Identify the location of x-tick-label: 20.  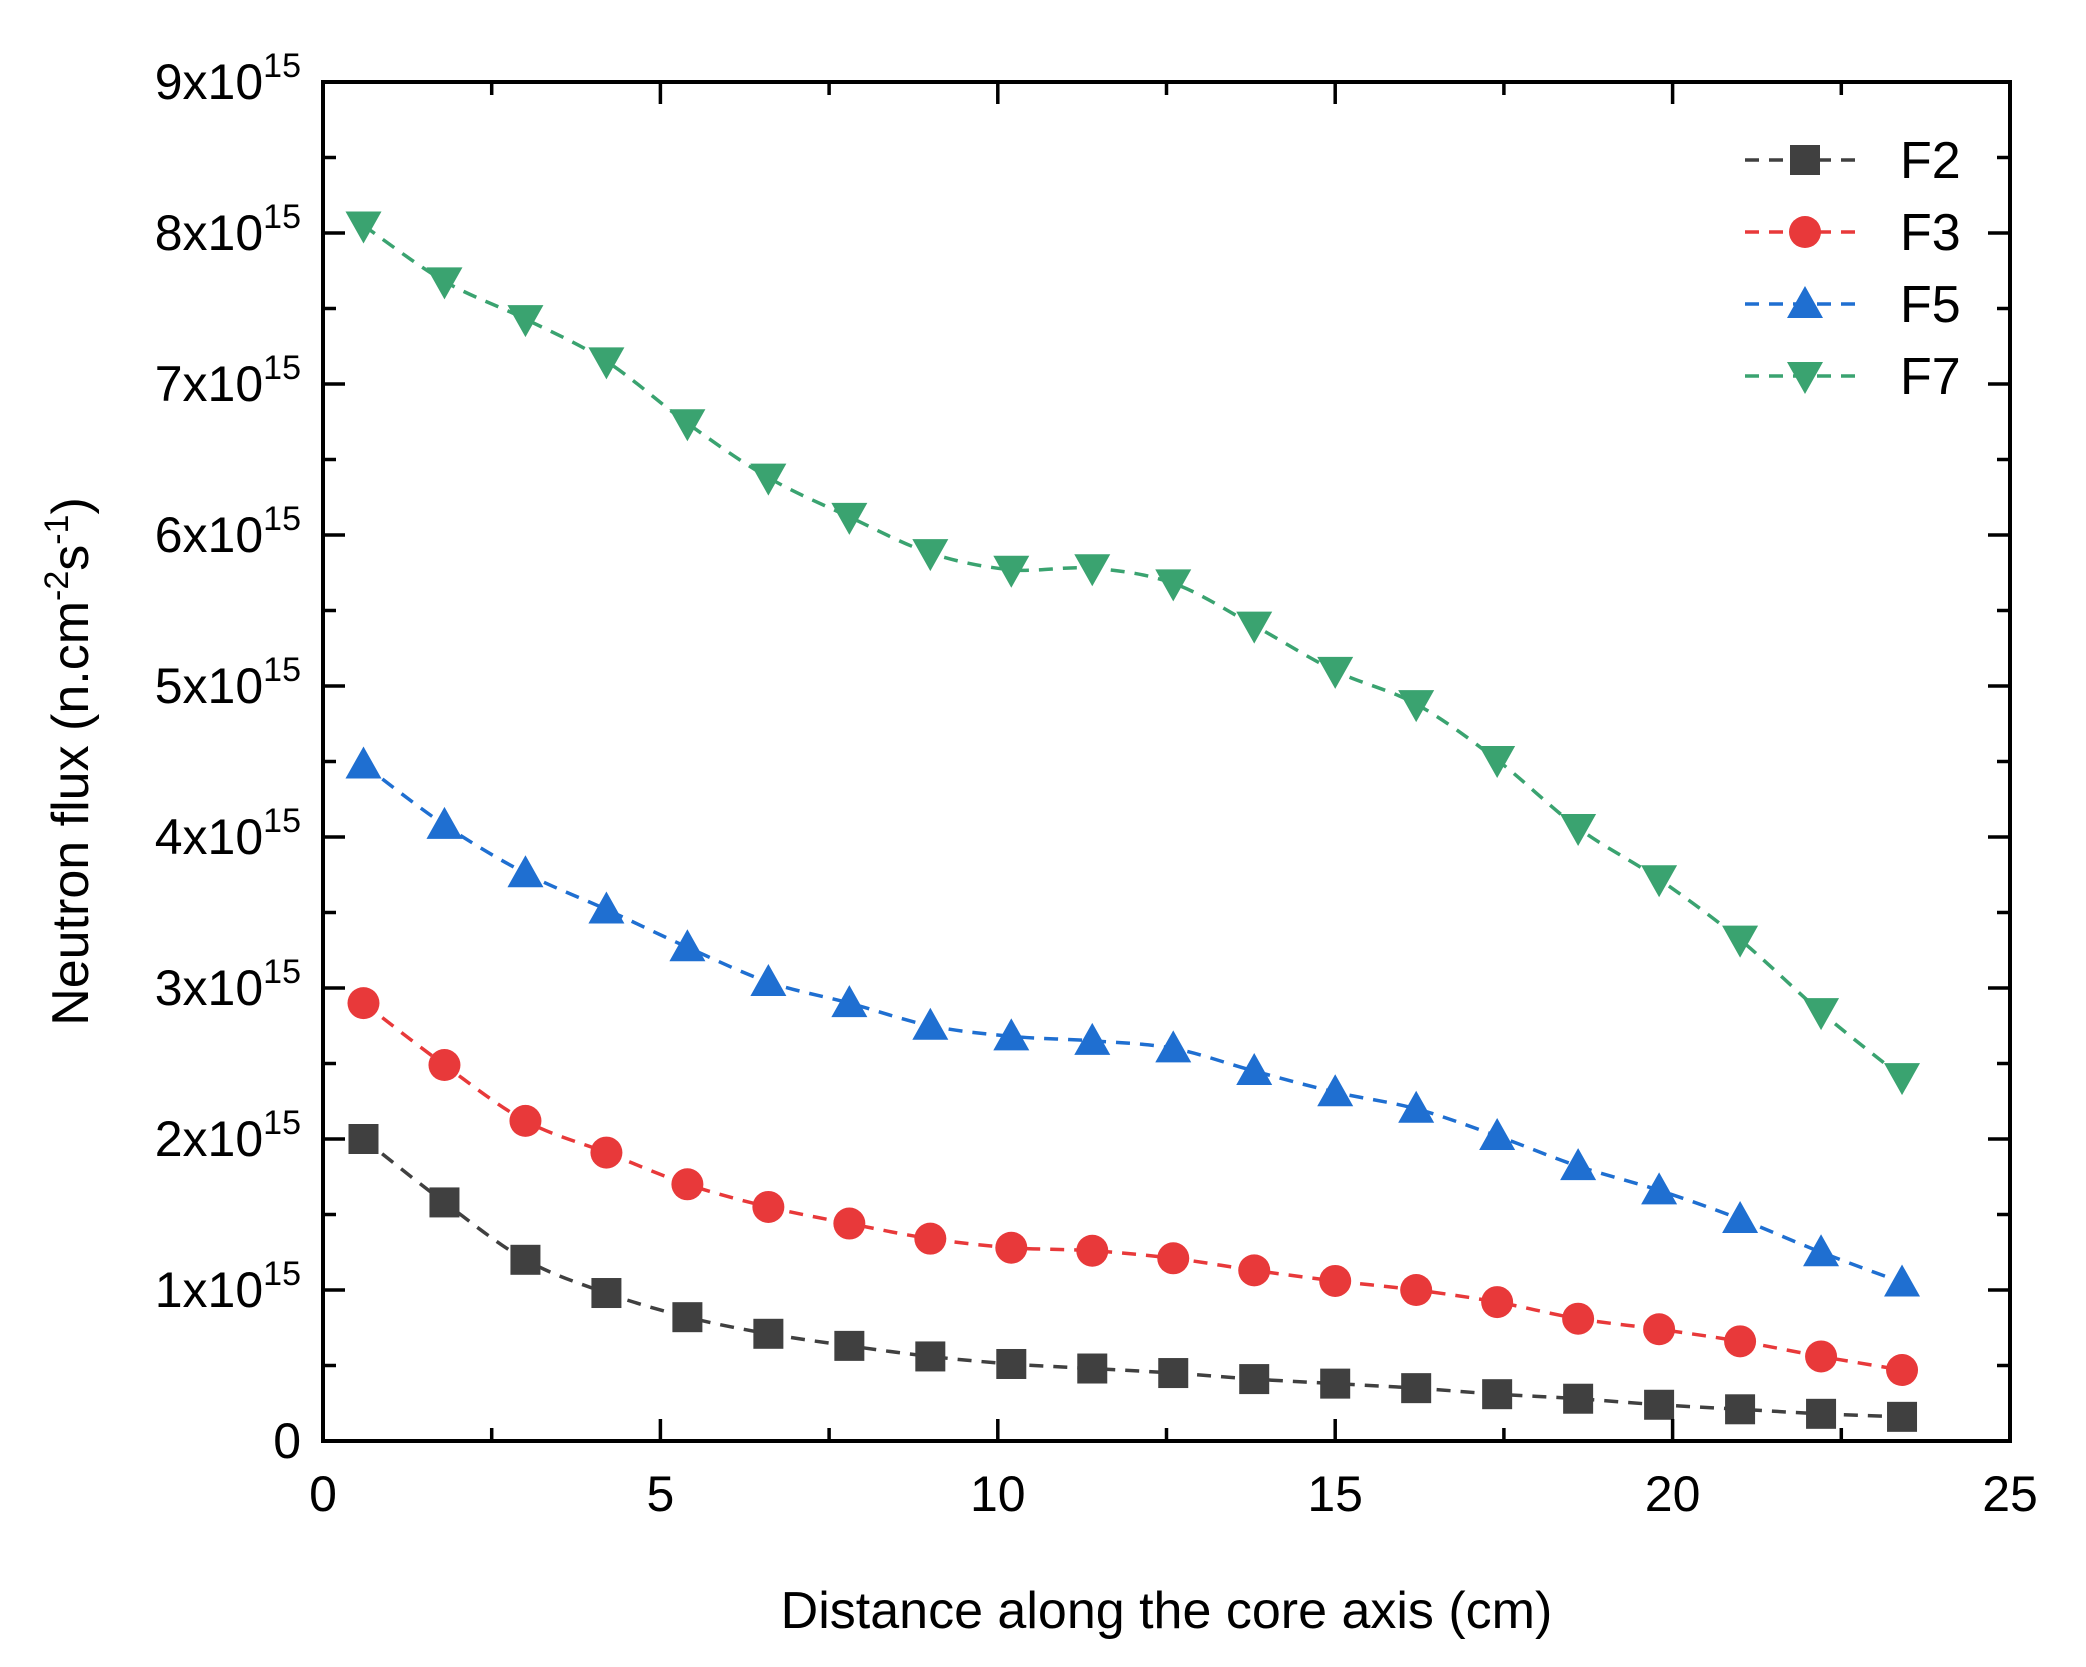
(1673, 1494).